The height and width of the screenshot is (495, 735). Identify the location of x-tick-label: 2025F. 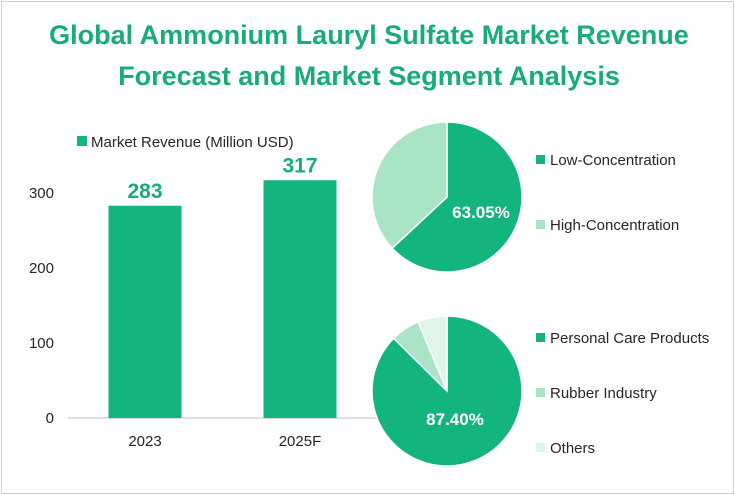
(300, 441).